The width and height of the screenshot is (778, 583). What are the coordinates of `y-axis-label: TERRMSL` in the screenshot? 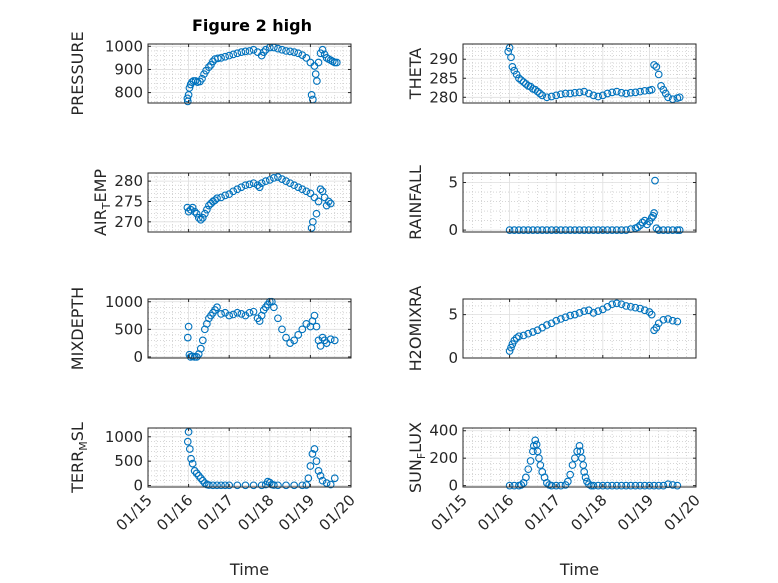 It's located at (79, 458).